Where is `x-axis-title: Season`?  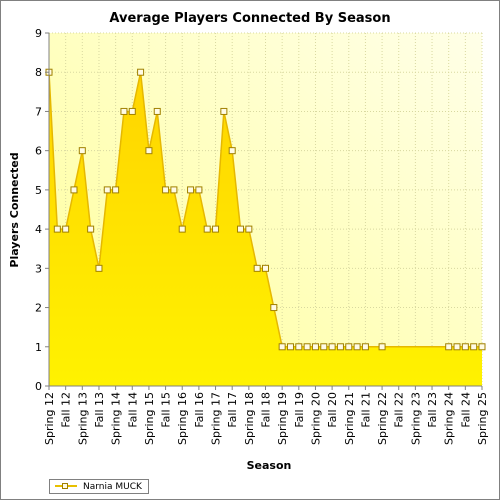
x-axis-title: Season is located at coordinates (269, 465).